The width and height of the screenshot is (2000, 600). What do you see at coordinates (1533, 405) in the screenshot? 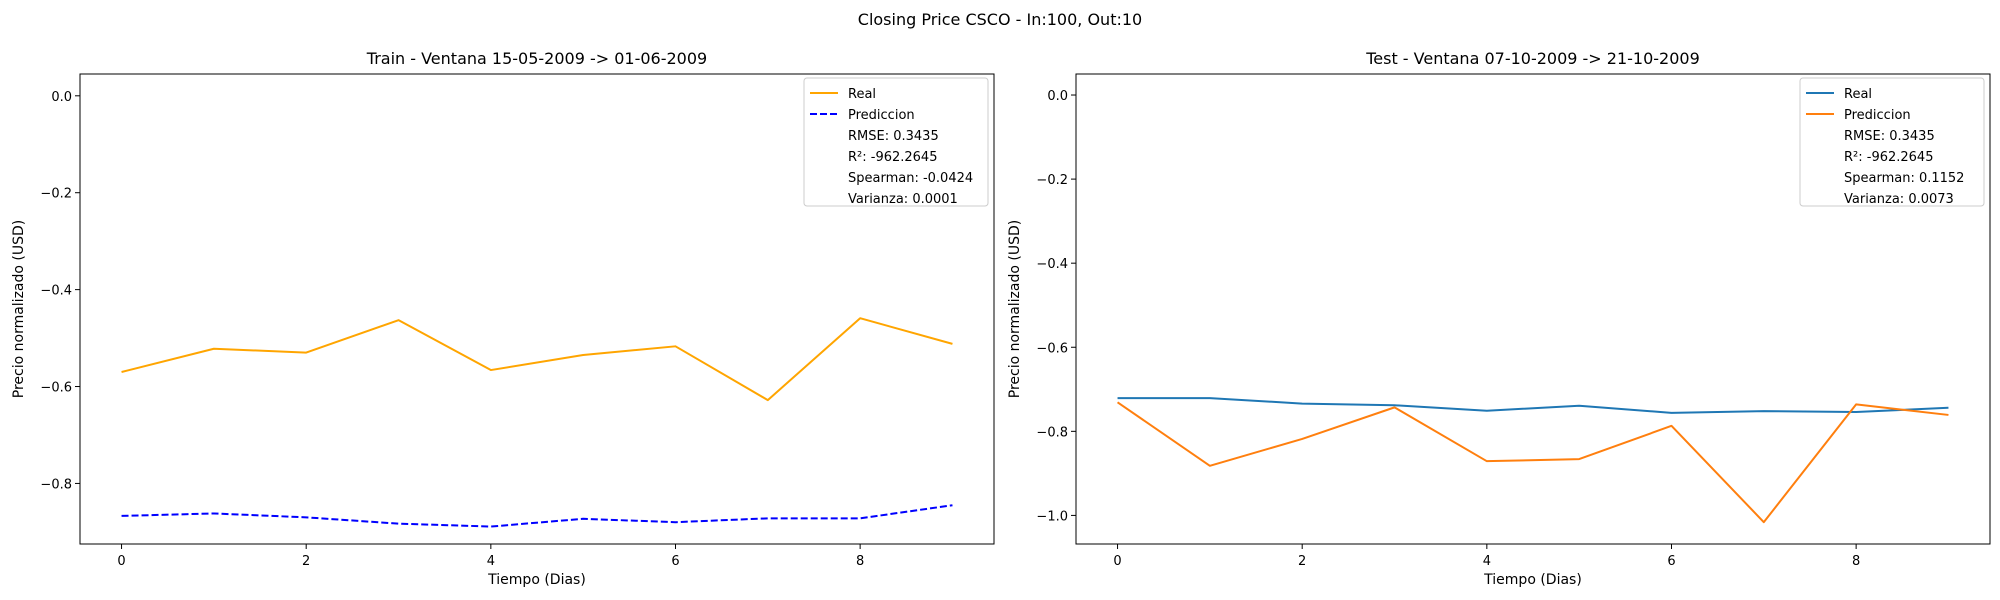
I see `test-series-real-line` at bounding box center [1533, 405].